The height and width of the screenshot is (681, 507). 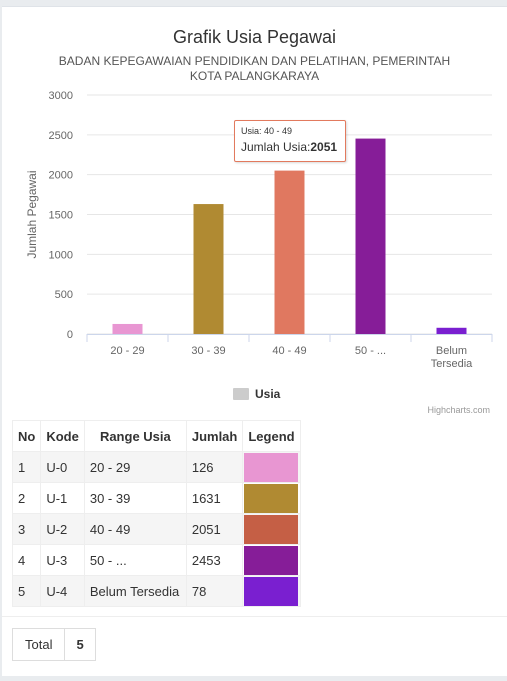 What do you see at coordinates (324, 147) in the screenshot?
I see `tooltip-value: 2051` at bounding box center [324, 147].